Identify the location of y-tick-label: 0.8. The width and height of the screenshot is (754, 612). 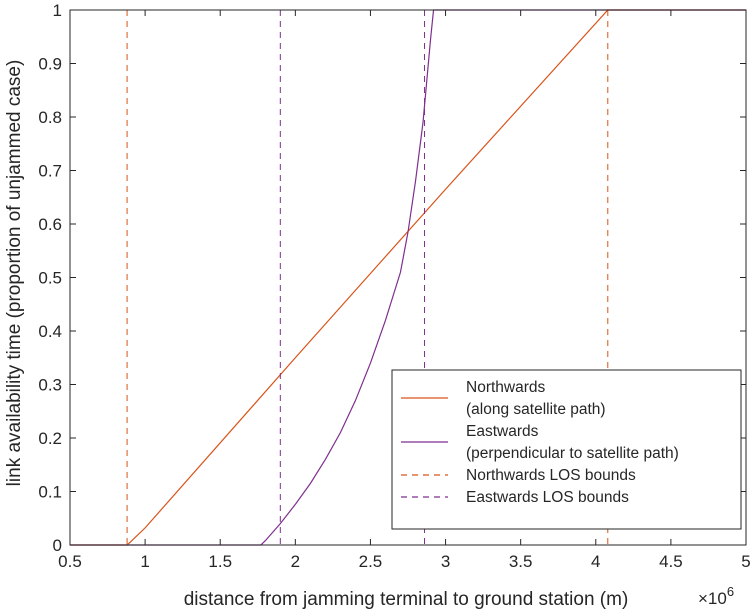
(50, 117).